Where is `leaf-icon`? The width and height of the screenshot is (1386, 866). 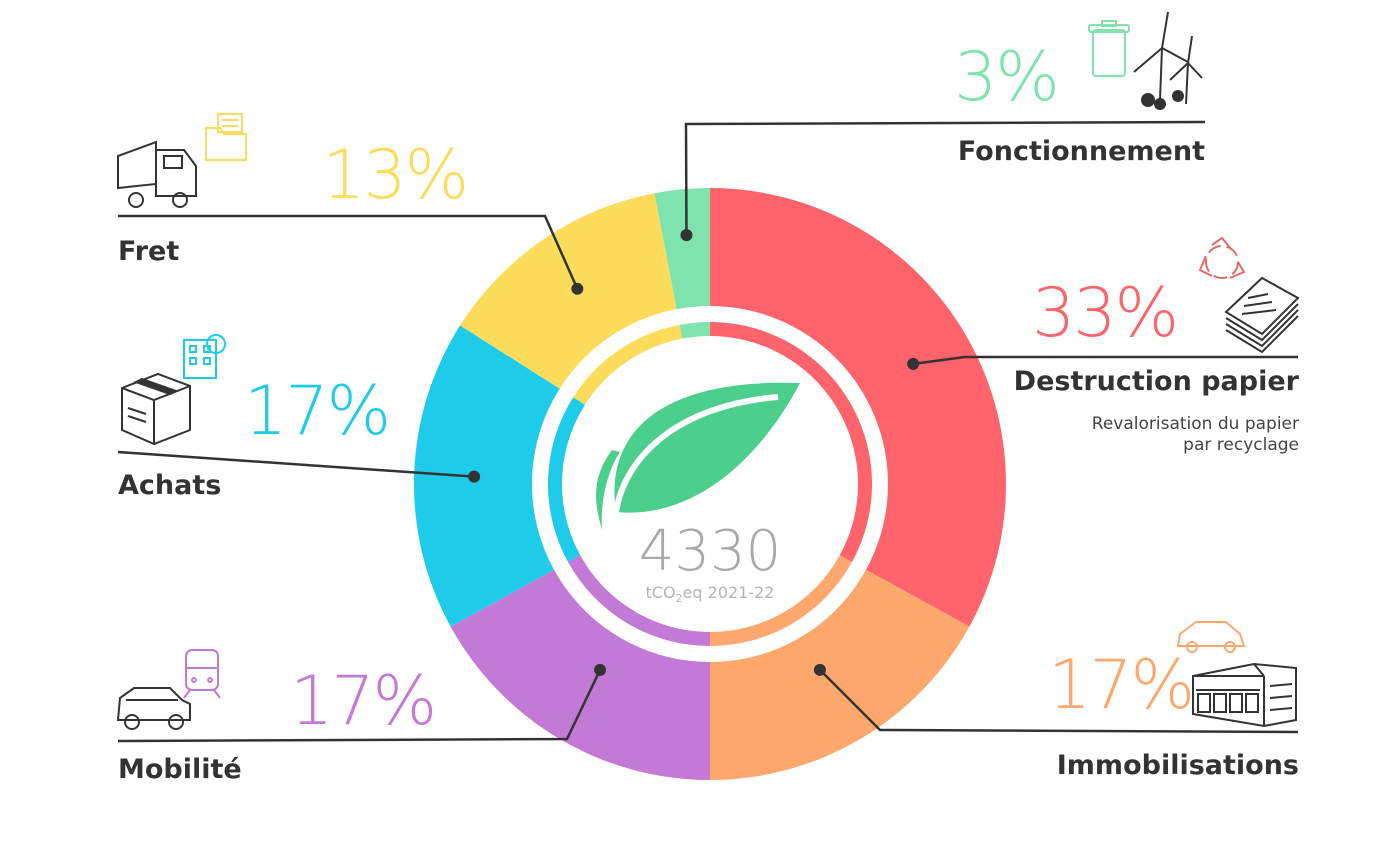
leaf-icon is located at coordinates (698, 456).